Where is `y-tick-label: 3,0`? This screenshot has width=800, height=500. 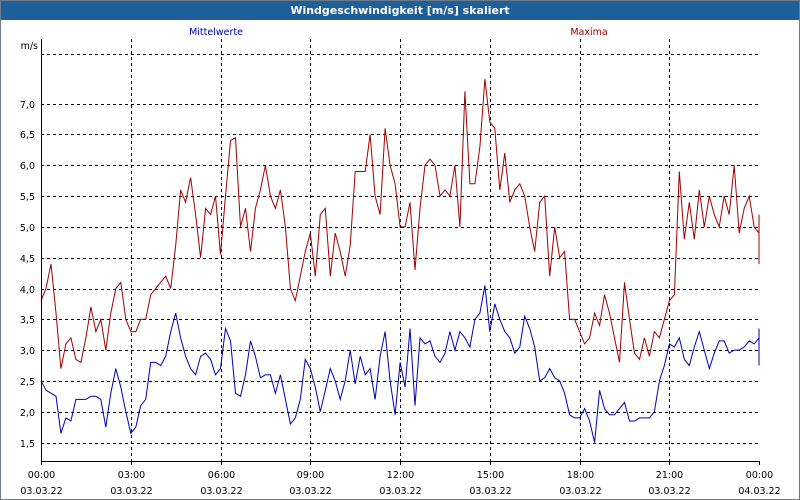 y-tick-label: 3,0 is located at coordinates (27, 351).